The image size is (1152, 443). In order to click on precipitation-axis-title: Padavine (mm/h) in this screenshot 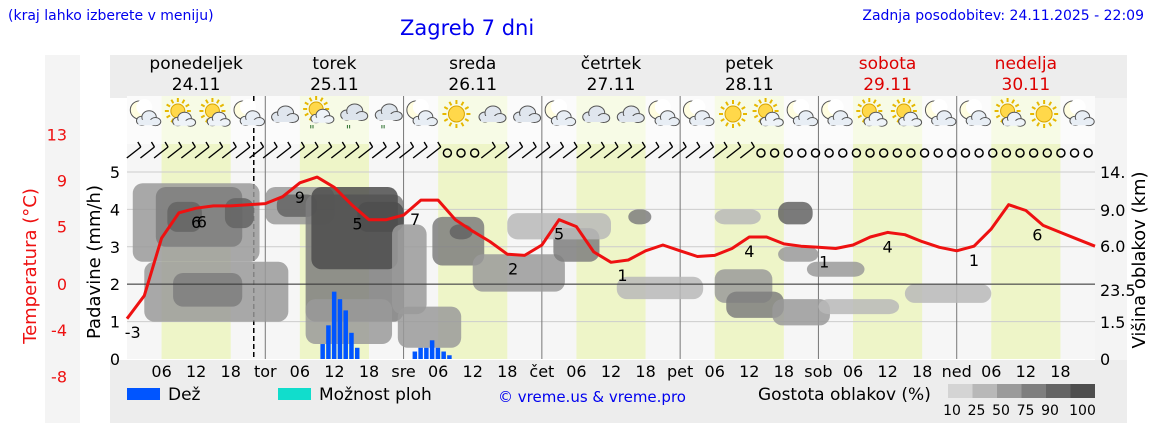, I will do `click(94, 262)`.